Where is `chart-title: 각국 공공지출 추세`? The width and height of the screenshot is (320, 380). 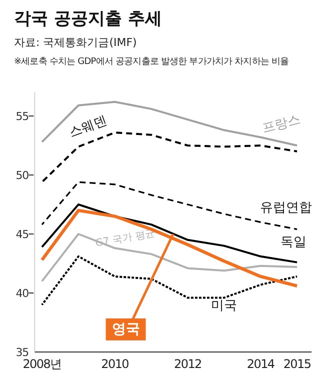
chart-title: 각국 공공지출 추세 is located at coordinates (88, 19).